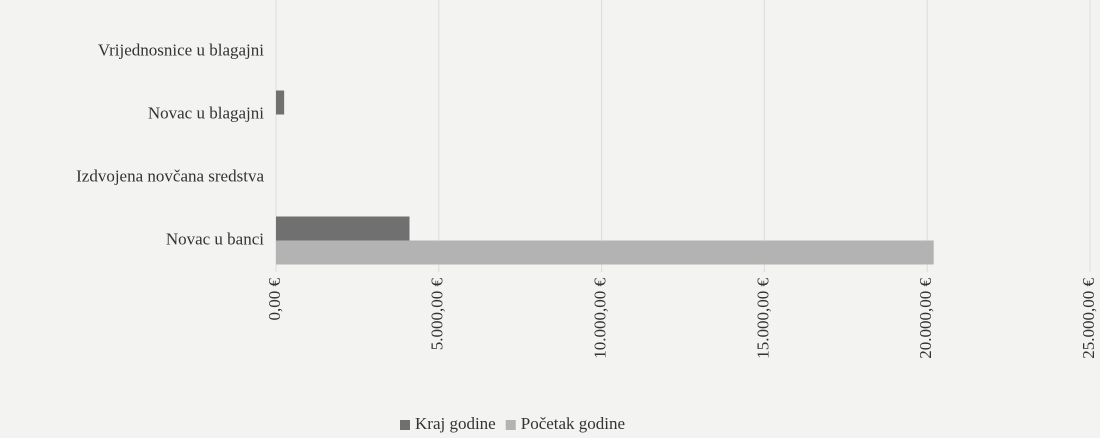 The image size is (1100, 438). What do you see at coordinates (455, 423) in the screenshot?
I see `legend-label: Kraj godine` at bounding box center [455, 423].